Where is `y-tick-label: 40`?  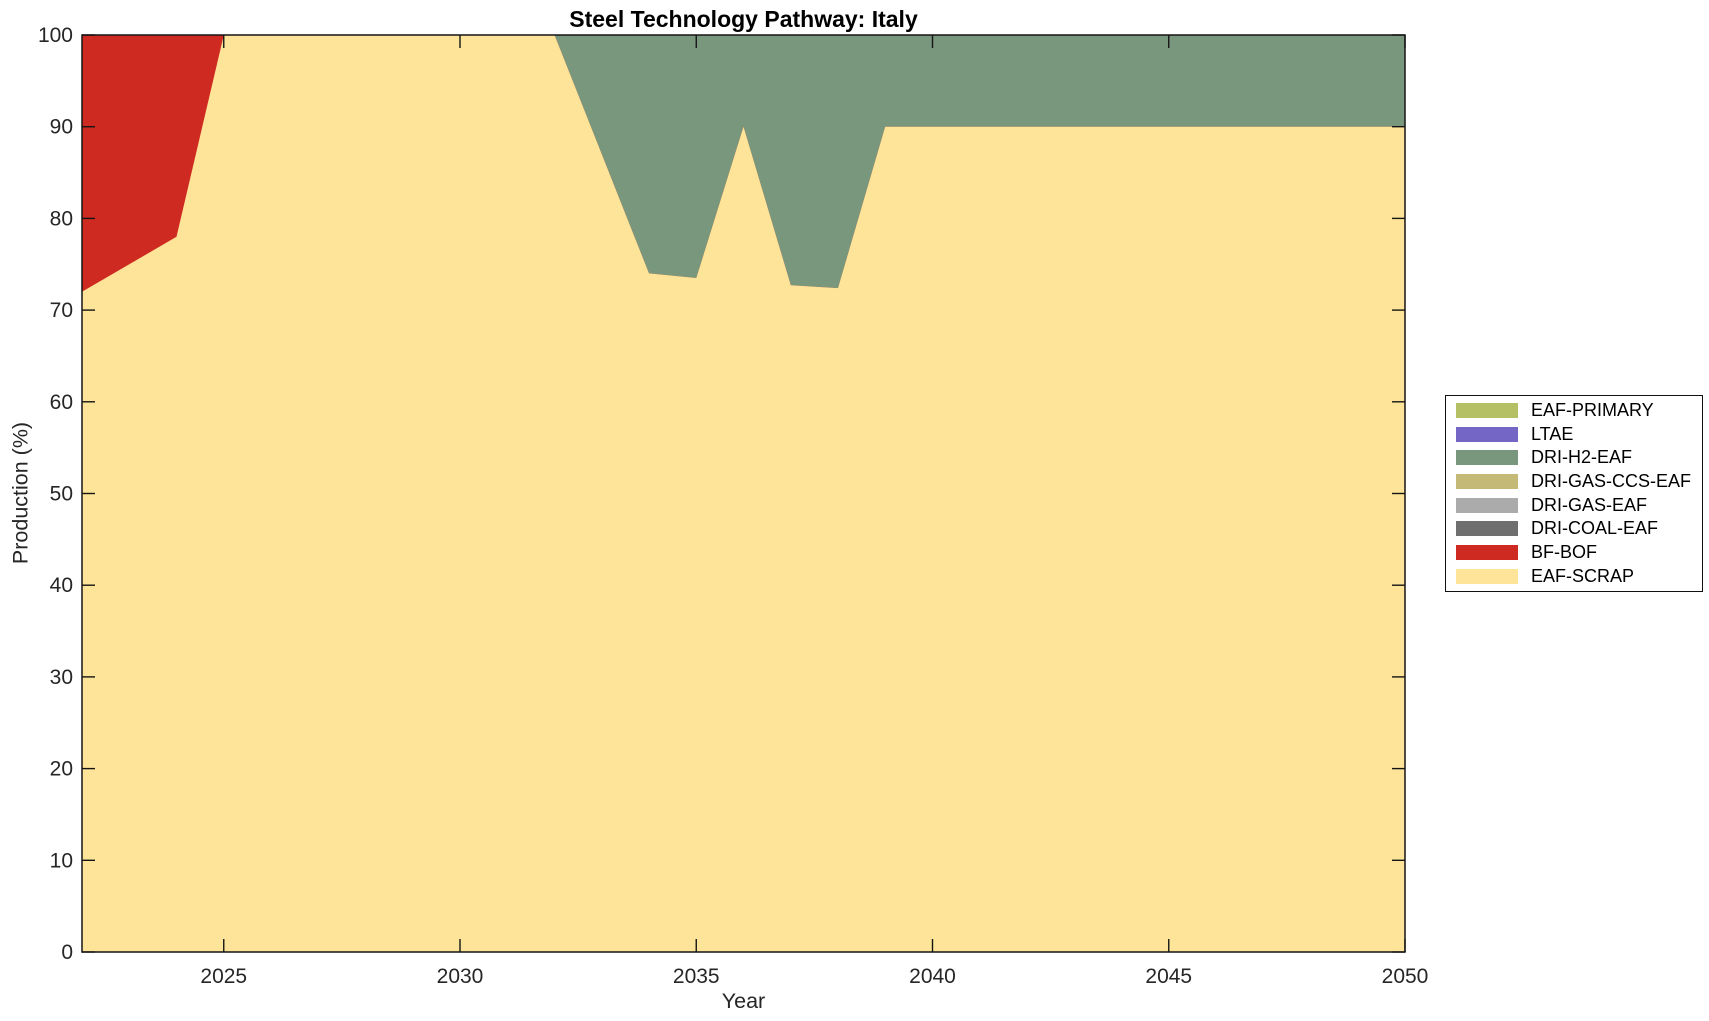
y-tick-label: 40 is located at coordinates (61, 585).